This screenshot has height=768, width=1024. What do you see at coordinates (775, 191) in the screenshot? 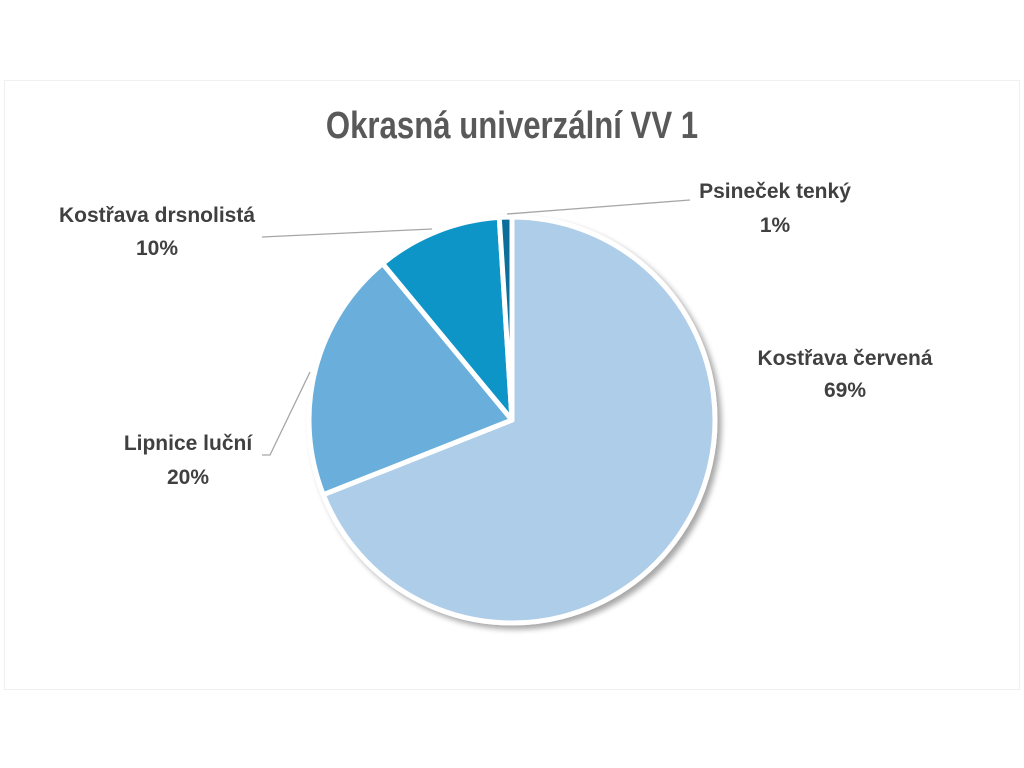
I see `slice-label-psinecek-tenky: Psineček tenký` at bounding box center [775, 191].